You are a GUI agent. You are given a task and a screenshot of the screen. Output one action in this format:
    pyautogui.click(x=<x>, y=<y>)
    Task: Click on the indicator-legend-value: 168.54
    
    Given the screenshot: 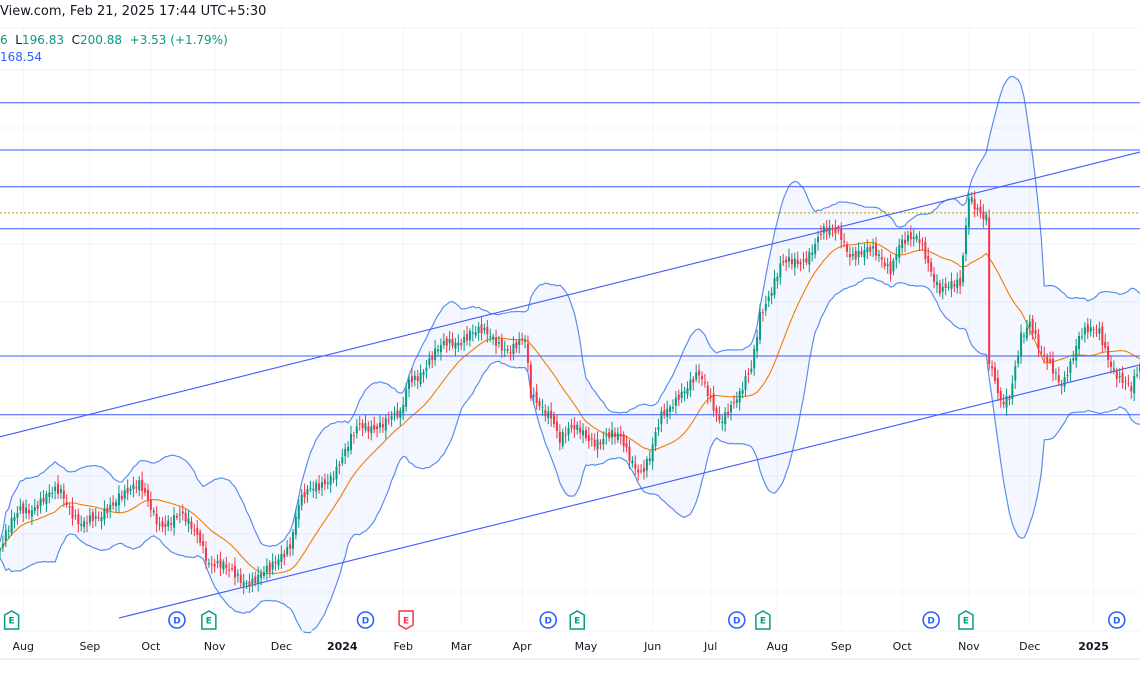 What is the action you would take?
    pyautogui.click(x=21, y=57)
    